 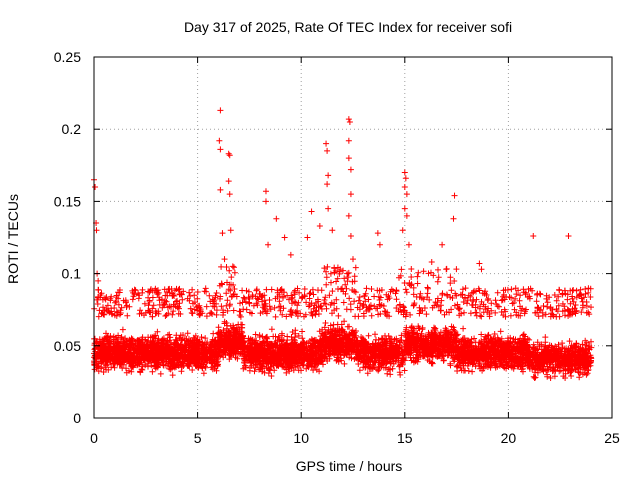 What do you see at coordinates (72, 274) in the screenshot?
I see `y-tick-label: 0.1` at bounding box center [72, 274].